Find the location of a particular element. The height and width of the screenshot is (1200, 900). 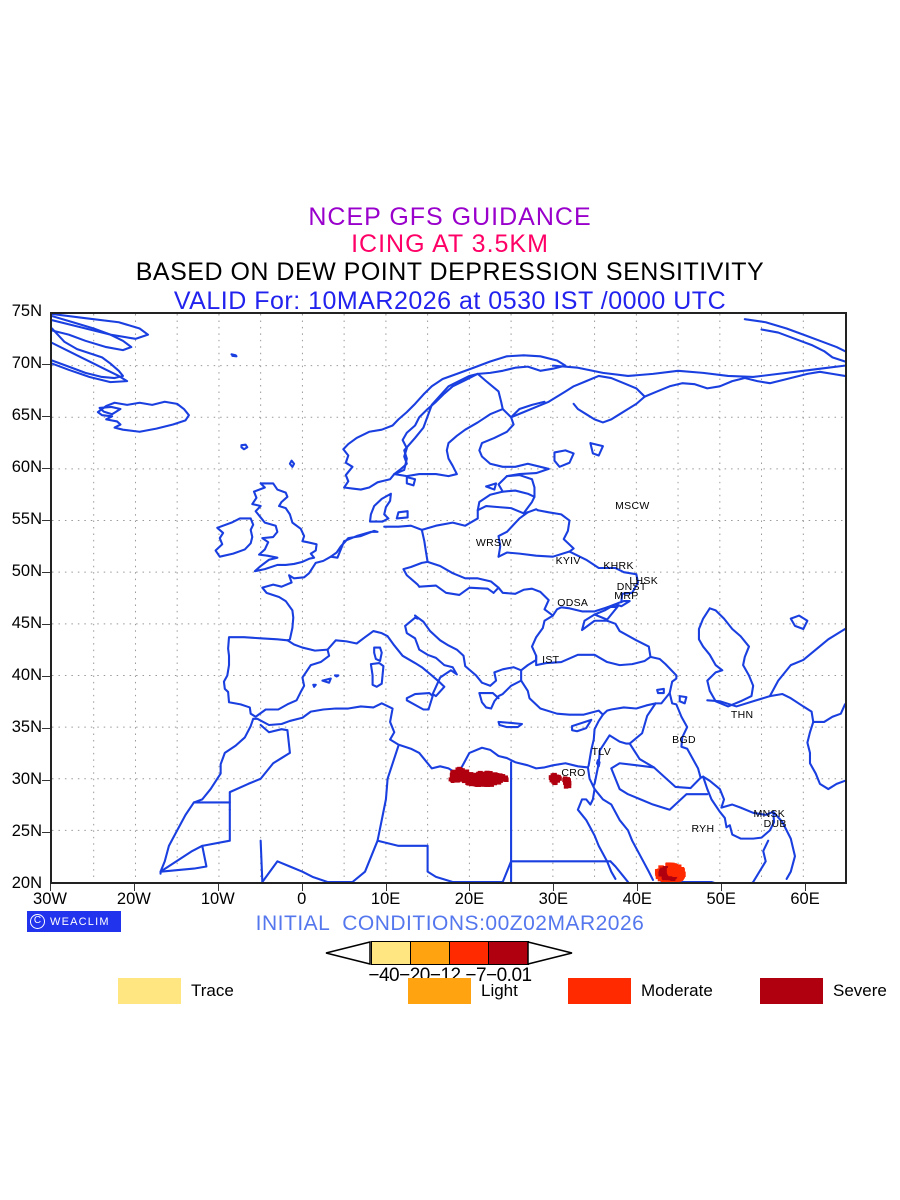

severity-label-trace: Trace is located at coordinates (212, 990).